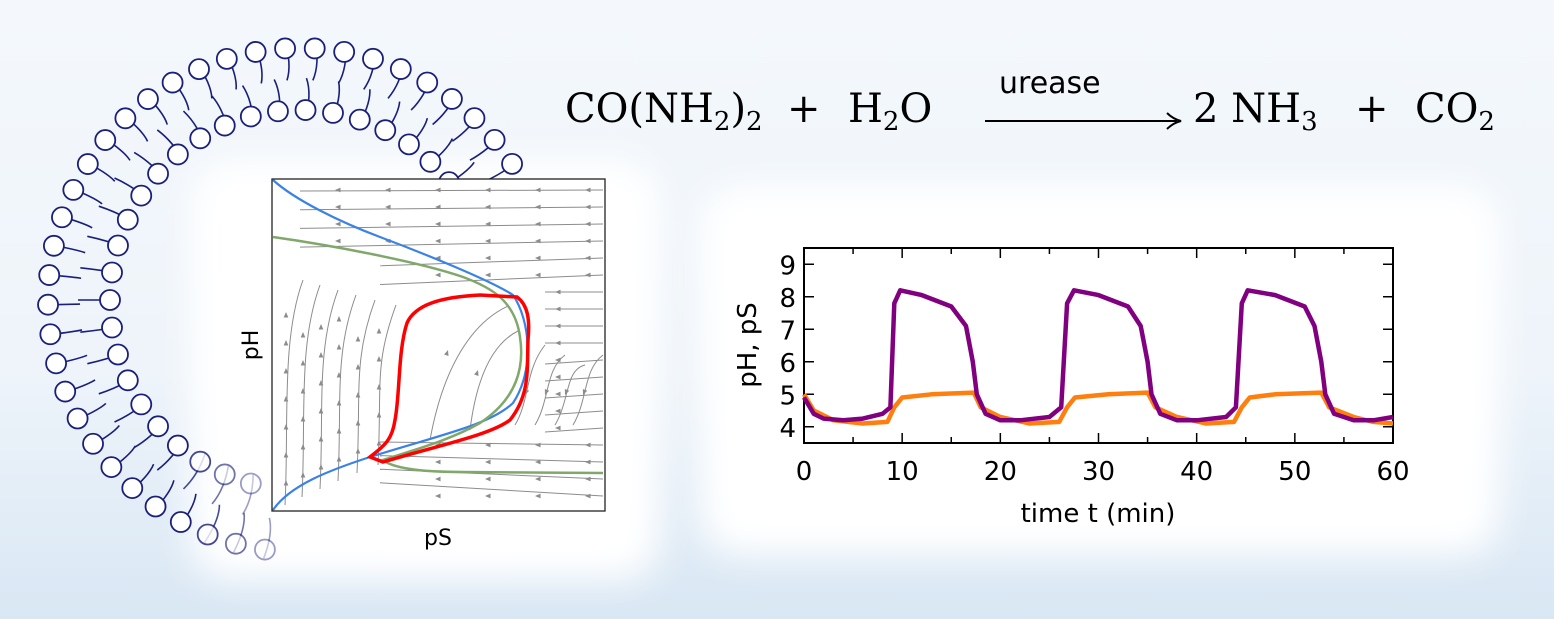  What do you see at coordinates (787, 364) in the screenshot?
I see `y-tick-label: 6` at bounding box center [787, 364].